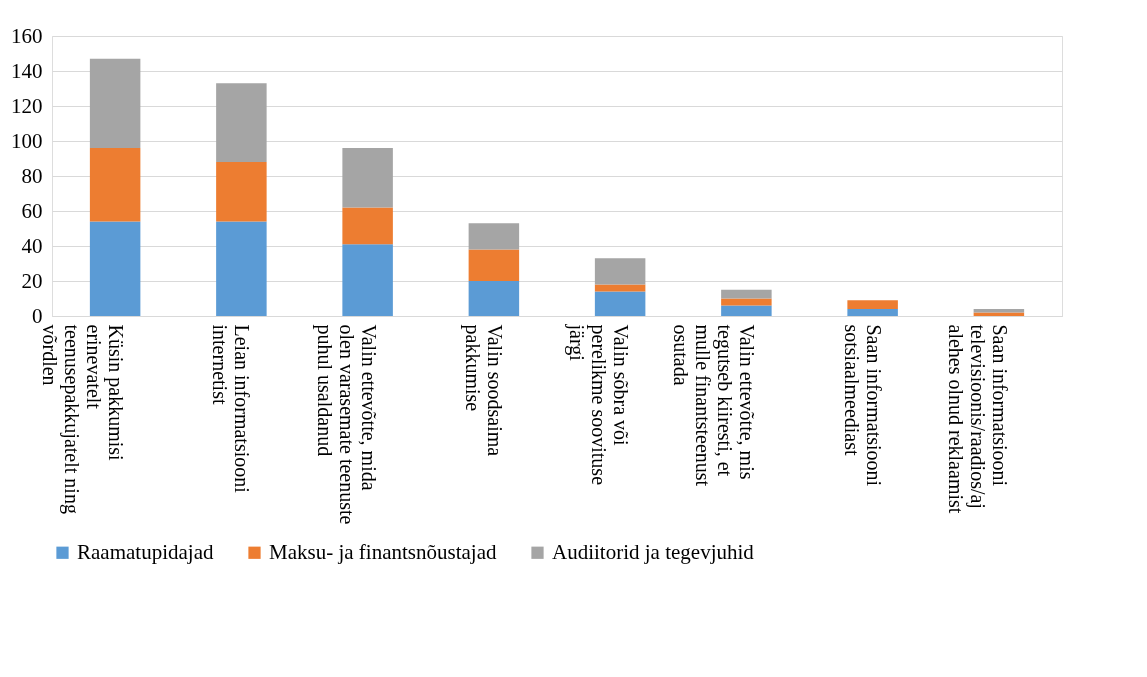  Describe the element at coordinates (27, 35) in the screenshot. I see `y-tick-label: 160` at that location.